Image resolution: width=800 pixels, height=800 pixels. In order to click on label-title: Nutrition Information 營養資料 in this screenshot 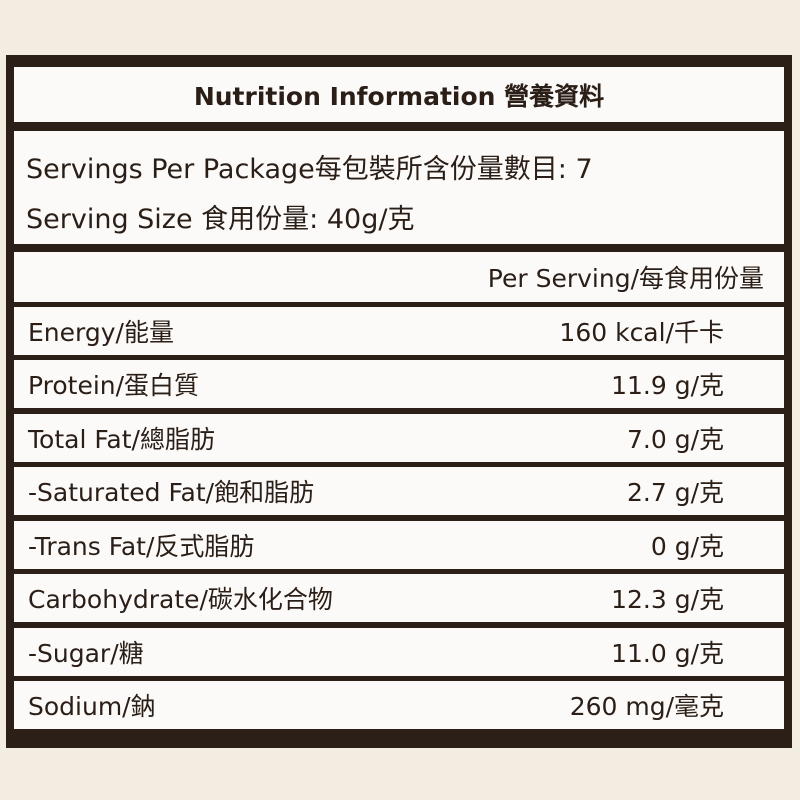, I will do `click(399, 94)`.